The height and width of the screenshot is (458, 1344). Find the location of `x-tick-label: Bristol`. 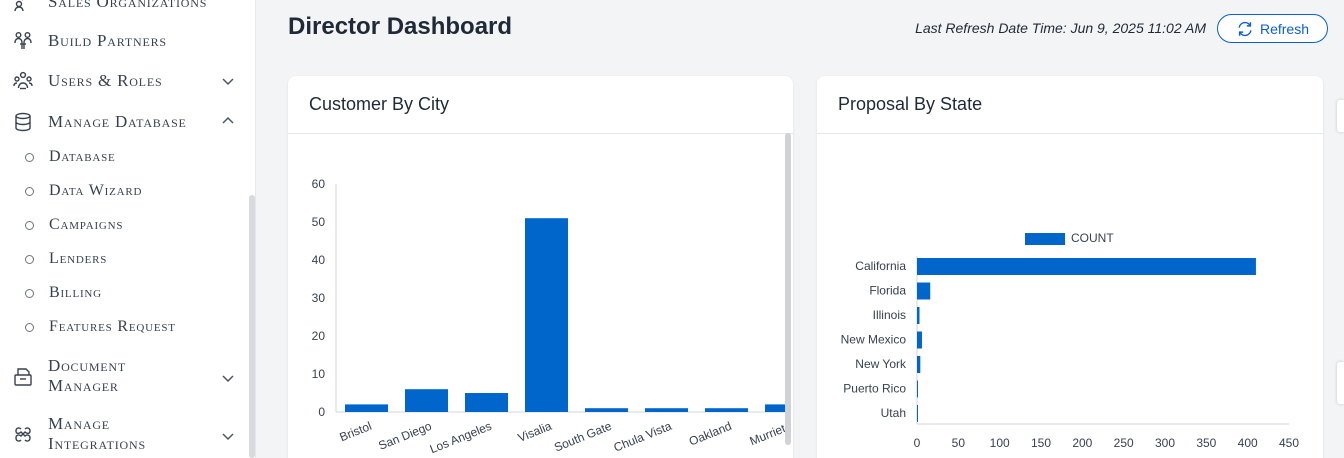

x-tick-label: Bristol is located at coordinates (355, 431).